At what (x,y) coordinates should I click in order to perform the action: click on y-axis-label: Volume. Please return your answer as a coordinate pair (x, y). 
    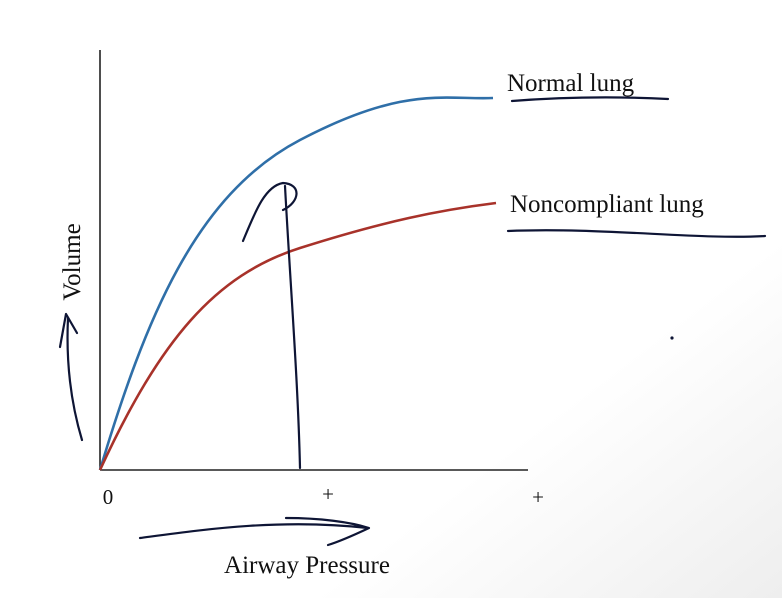
    Looking at the image, I should click on (72, 261).